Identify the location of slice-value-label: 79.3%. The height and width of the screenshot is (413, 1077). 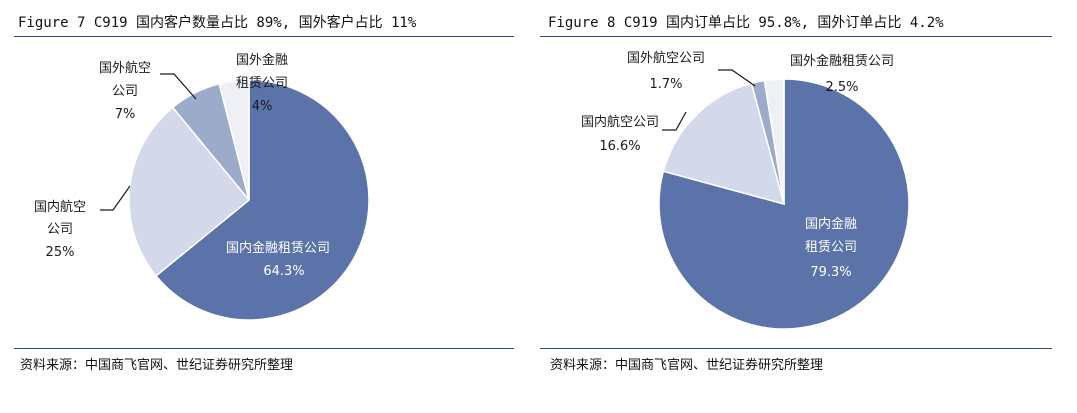
(830, 272).